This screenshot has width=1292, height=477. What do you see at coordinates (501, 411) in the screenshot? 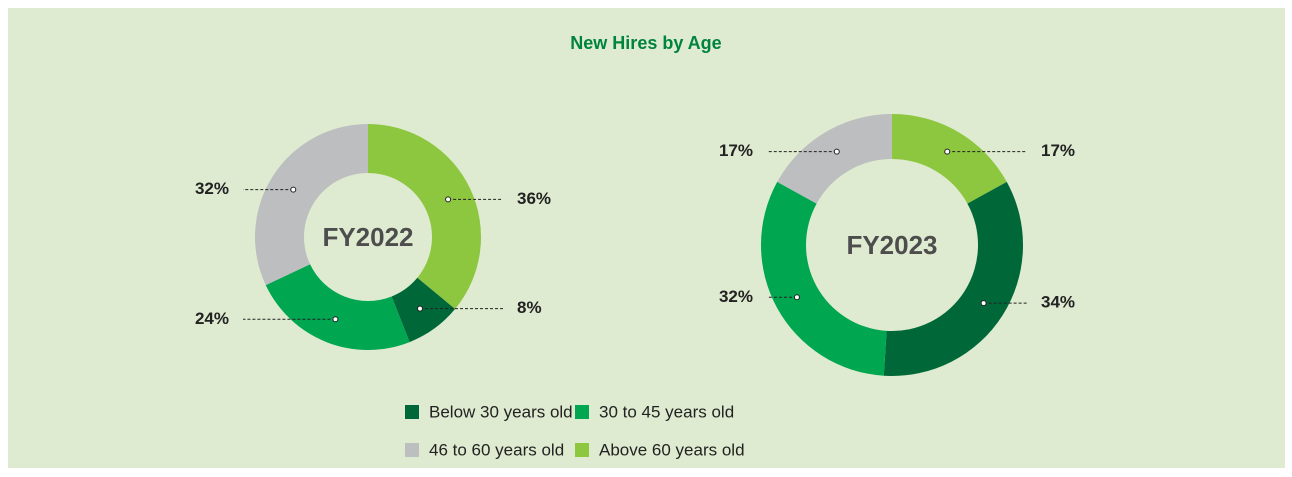
I see `legend-label: Below 30 years old` at bounding box center [501, 411].